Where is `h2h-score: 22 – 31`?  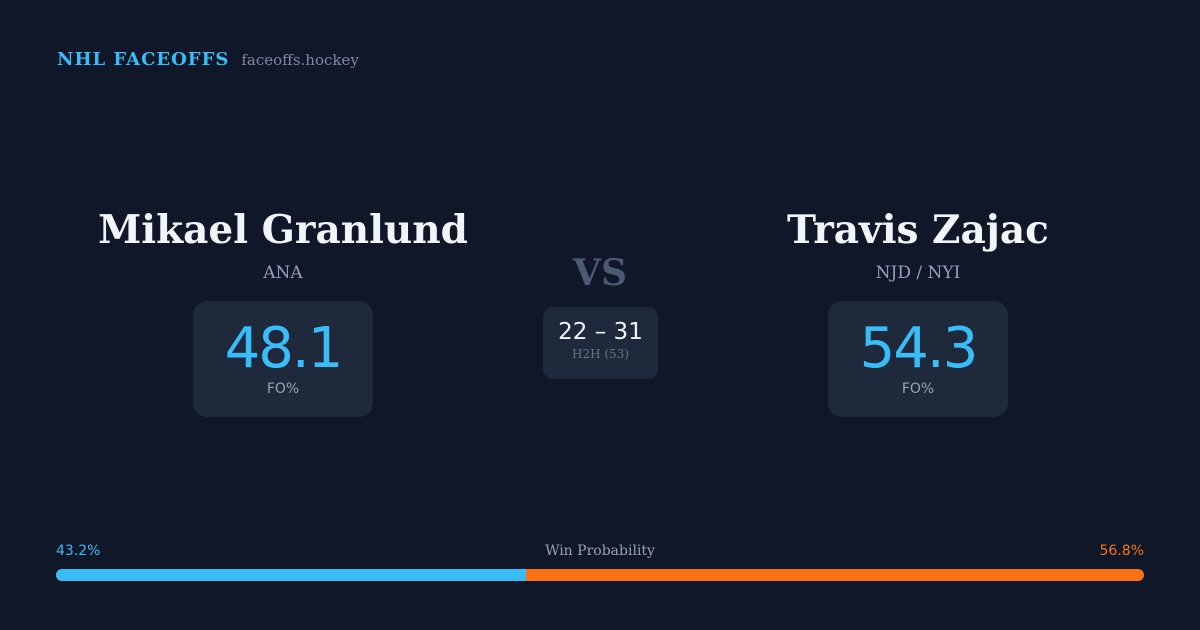
h2h-score: 22 – 31 is located at coordinates (600, 332).